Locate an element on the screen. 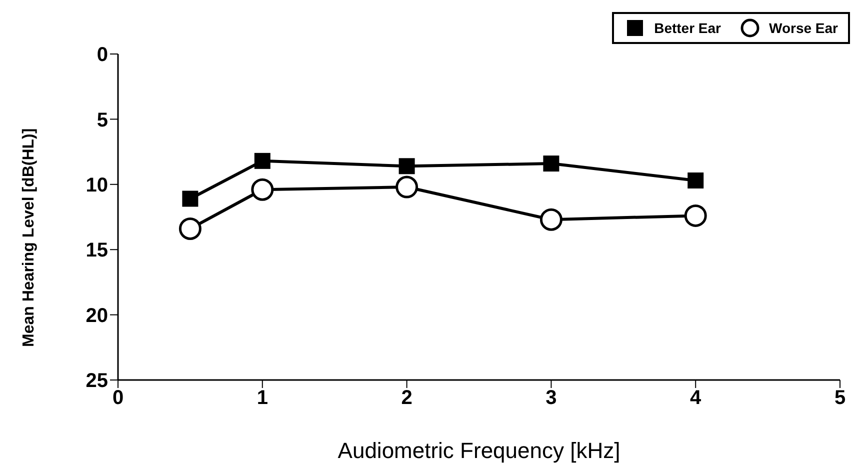 The image size is (862, 474). x-tick-label: 5 is located at coordinates (840, 398).